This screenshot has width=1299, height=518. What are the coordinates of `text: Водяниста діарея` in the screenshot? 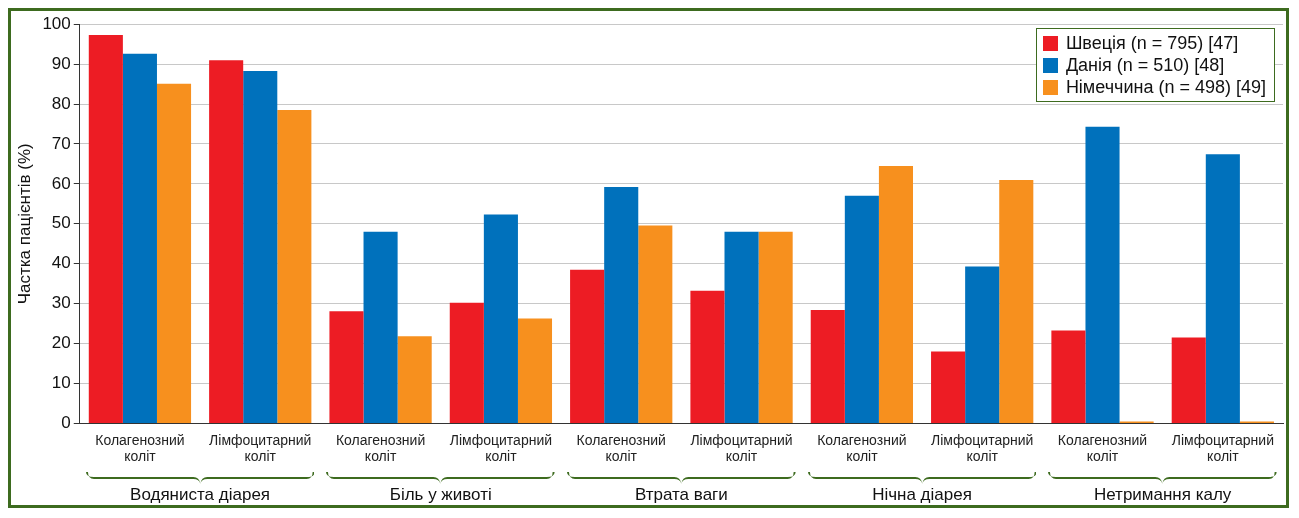 It's located at (200, 495).